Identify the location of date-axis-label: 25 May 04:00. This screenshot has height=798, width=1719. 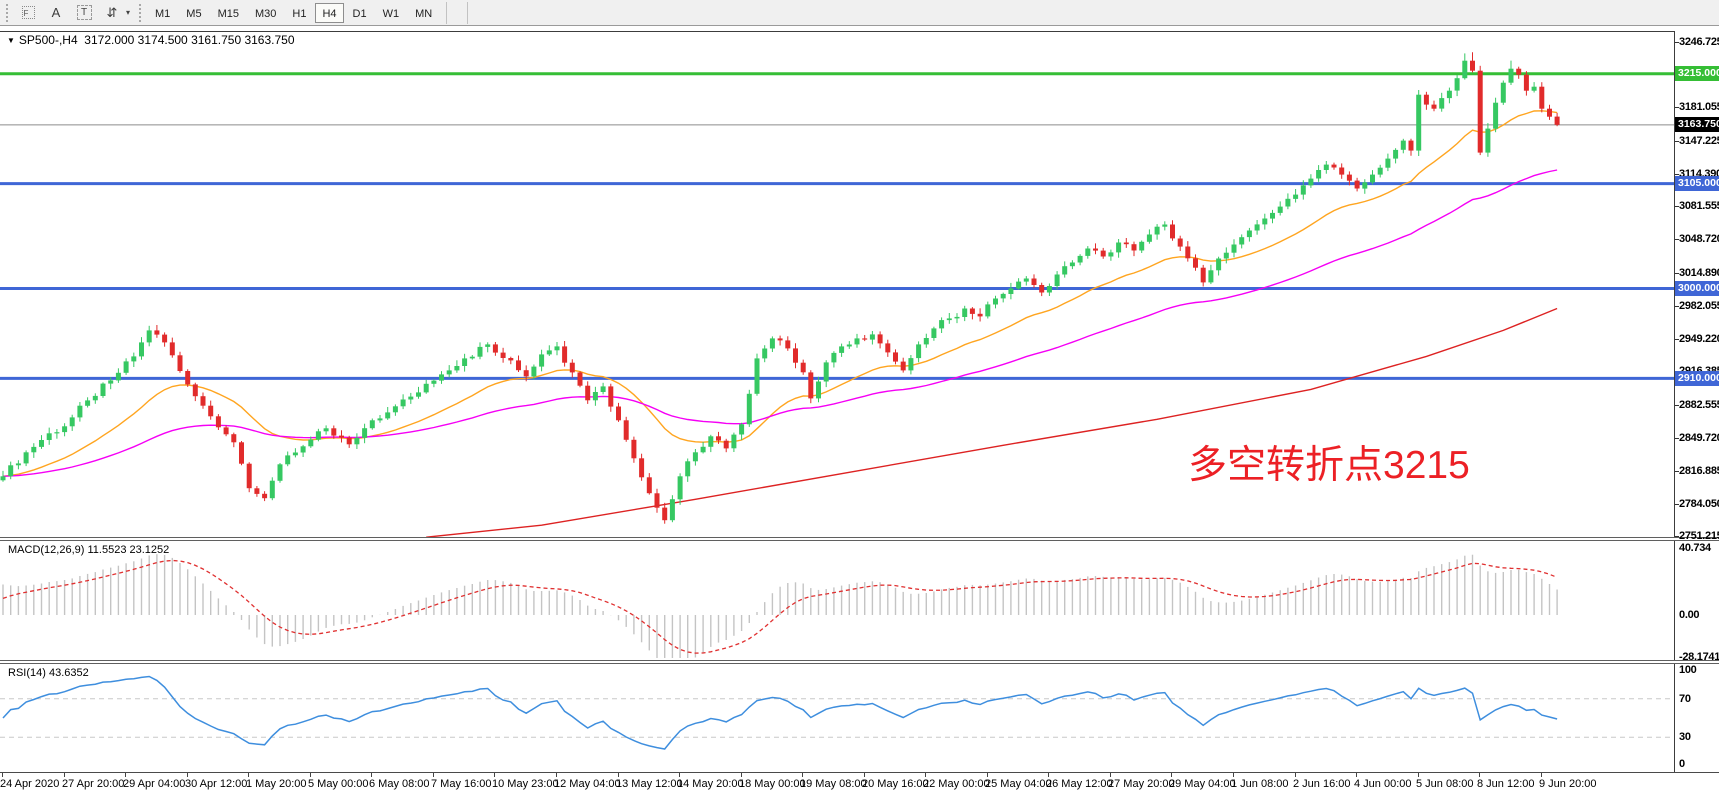
(1018, 784).